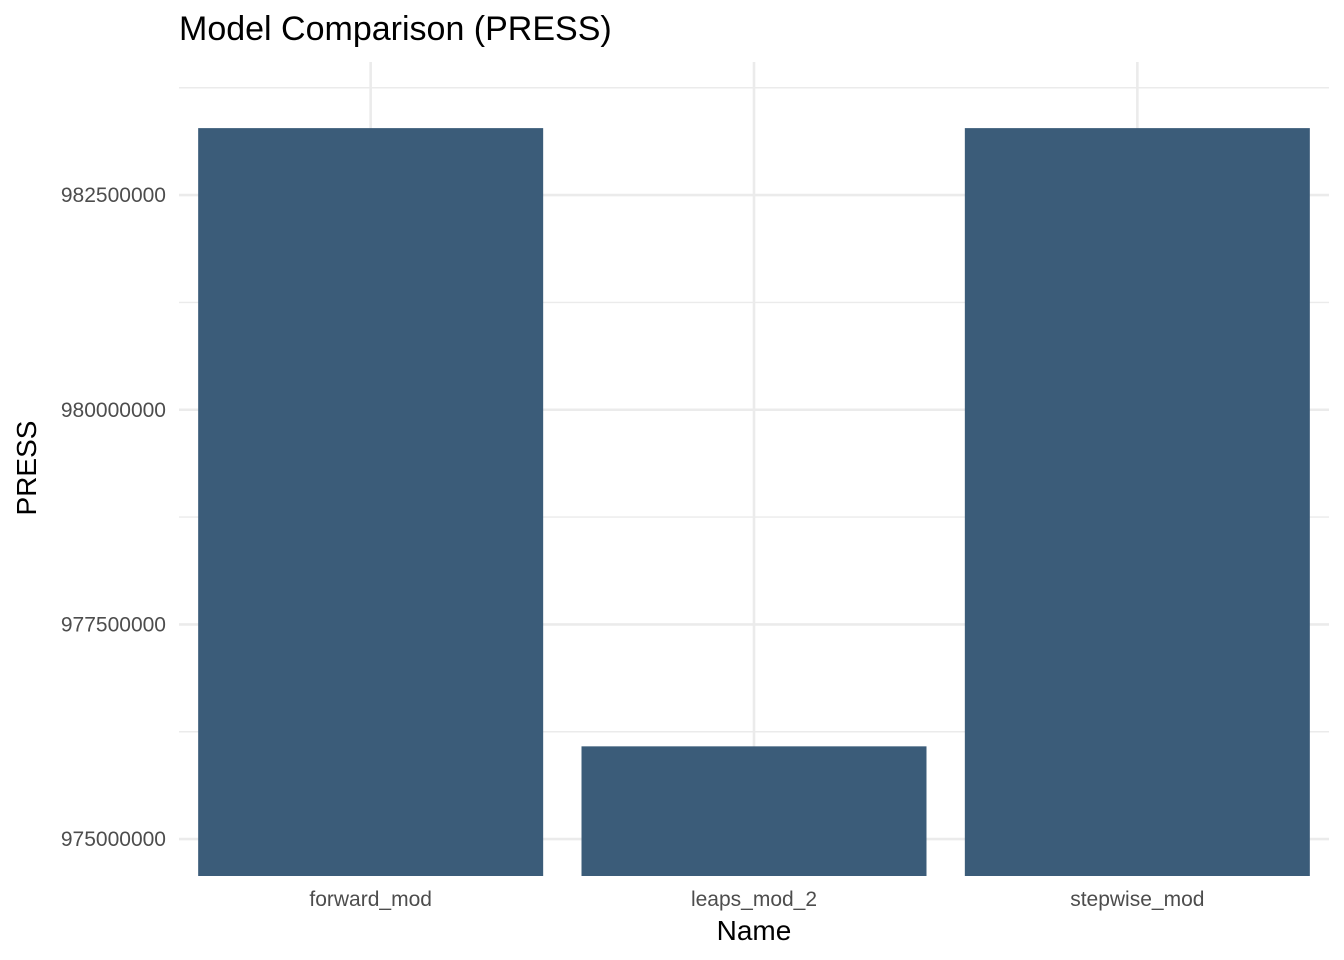  I want to click on chart-title: Model Comparison (PRESS), so click(395, 29).